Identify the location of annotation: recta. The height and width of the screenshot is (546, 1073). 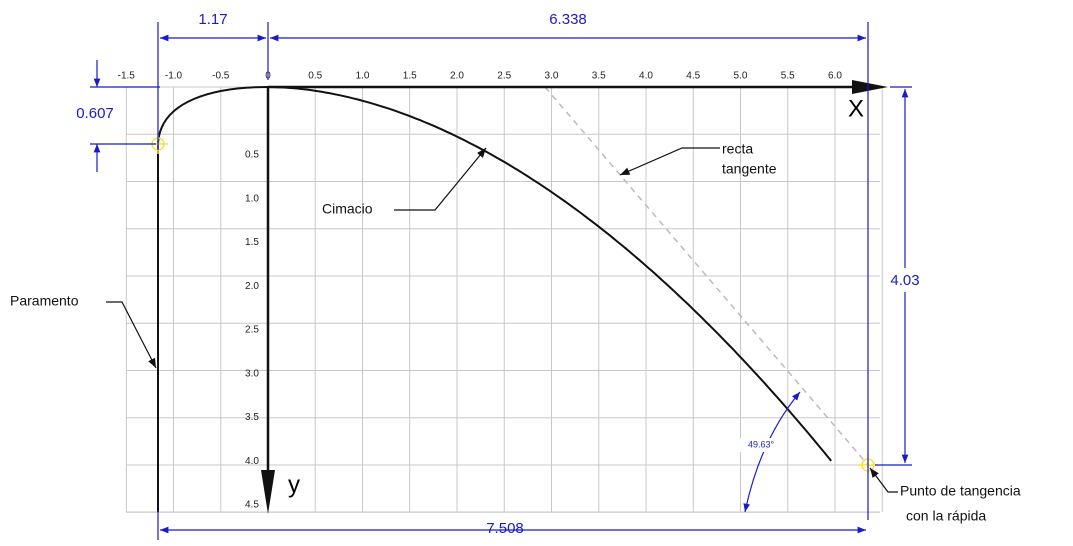
(737, 149).